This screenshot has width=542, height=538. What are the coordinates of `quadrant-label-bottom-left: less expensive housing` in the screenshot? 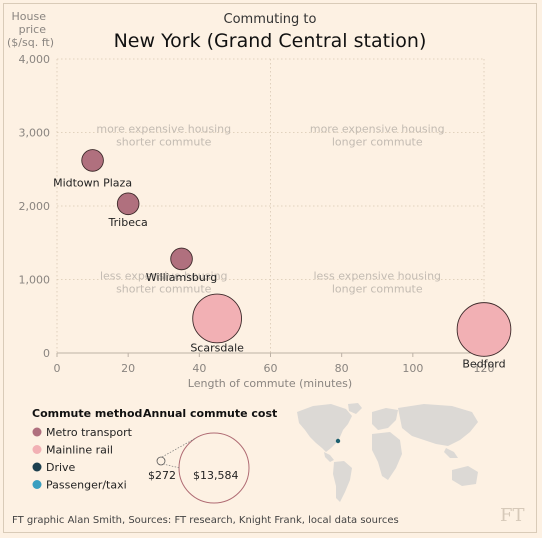 It's located at (164, 276).